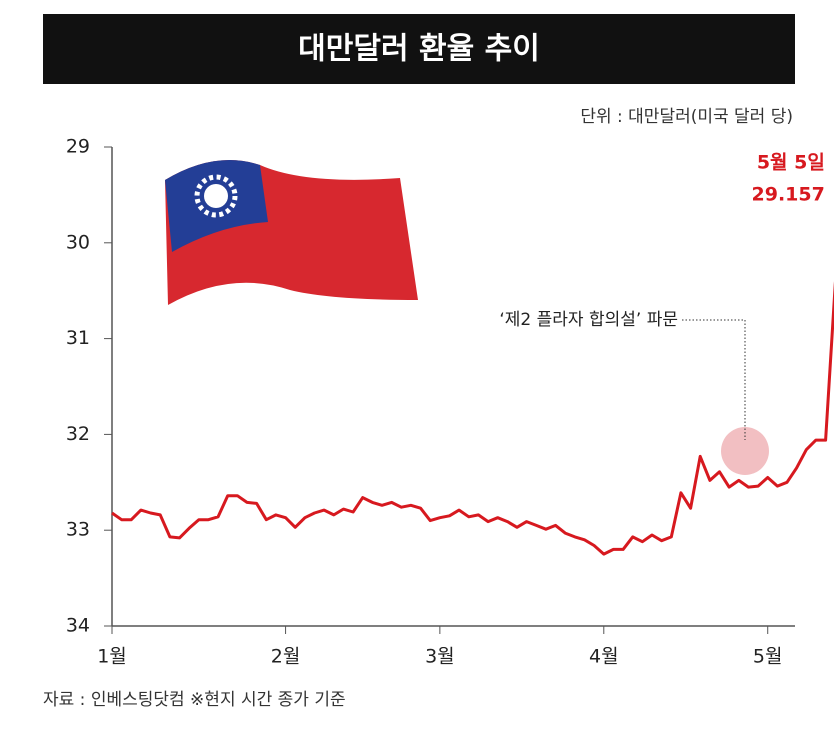 The width and height of the screenshot is (834, 737). What do you see at coordinates (604, 657) in the screenshot?
I see `x-tick-label: 4월` at bounding box center [604, 657].